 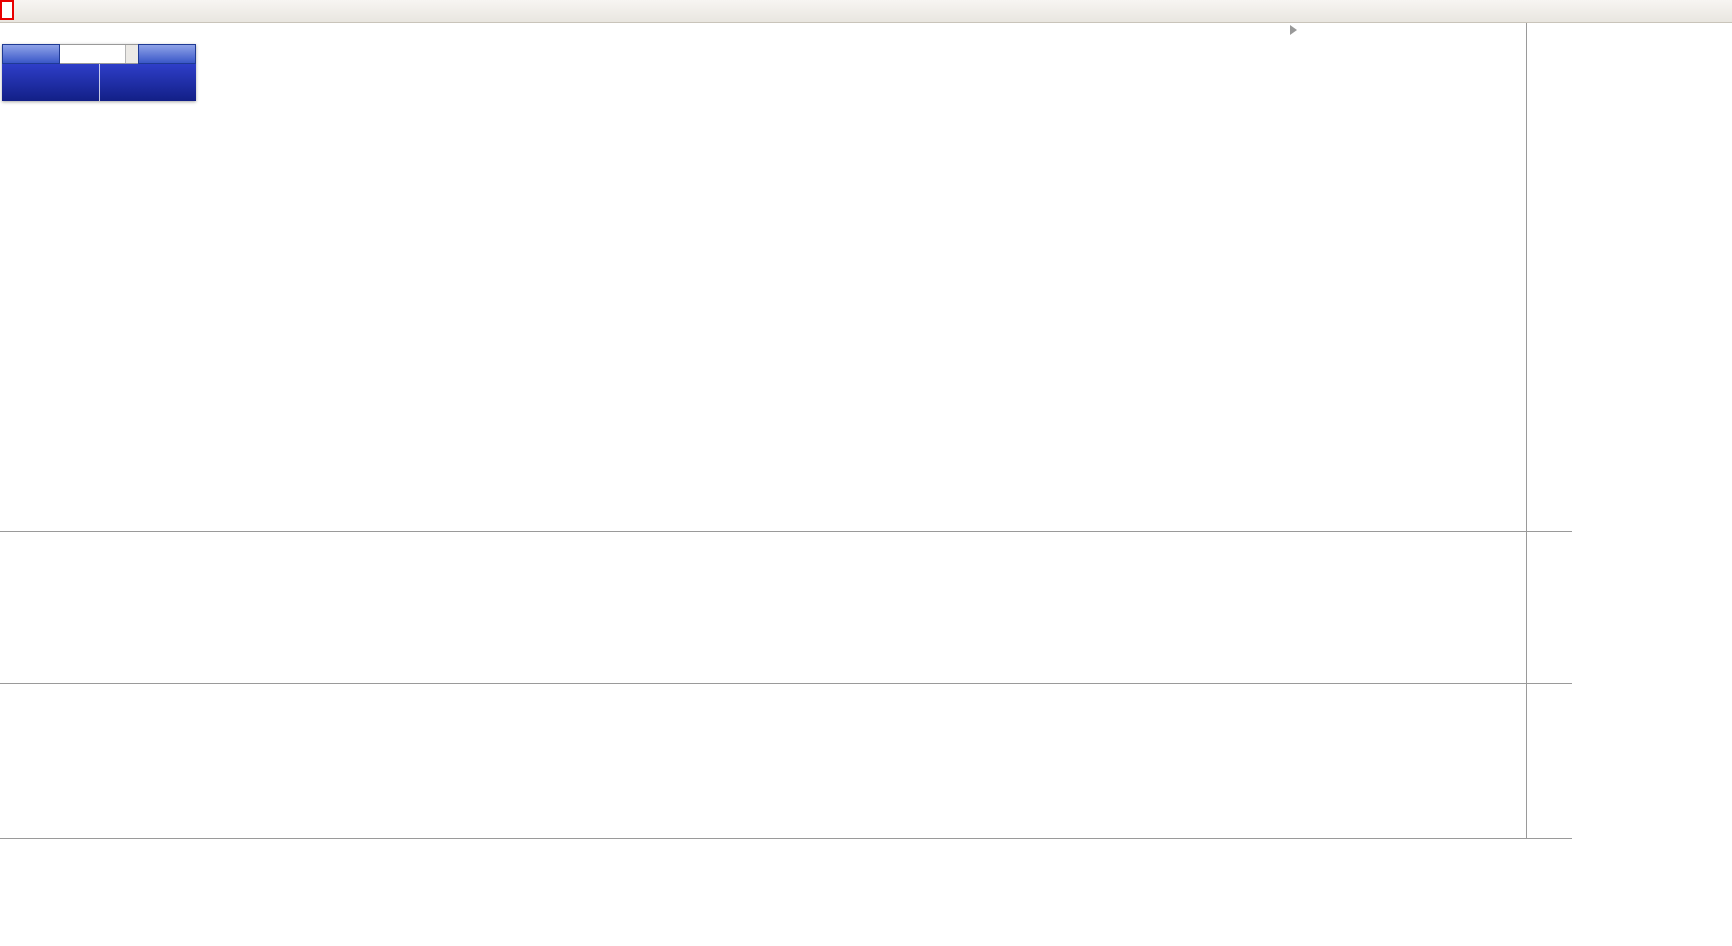 I want to click on price-divider, so click(x=99, y=82).